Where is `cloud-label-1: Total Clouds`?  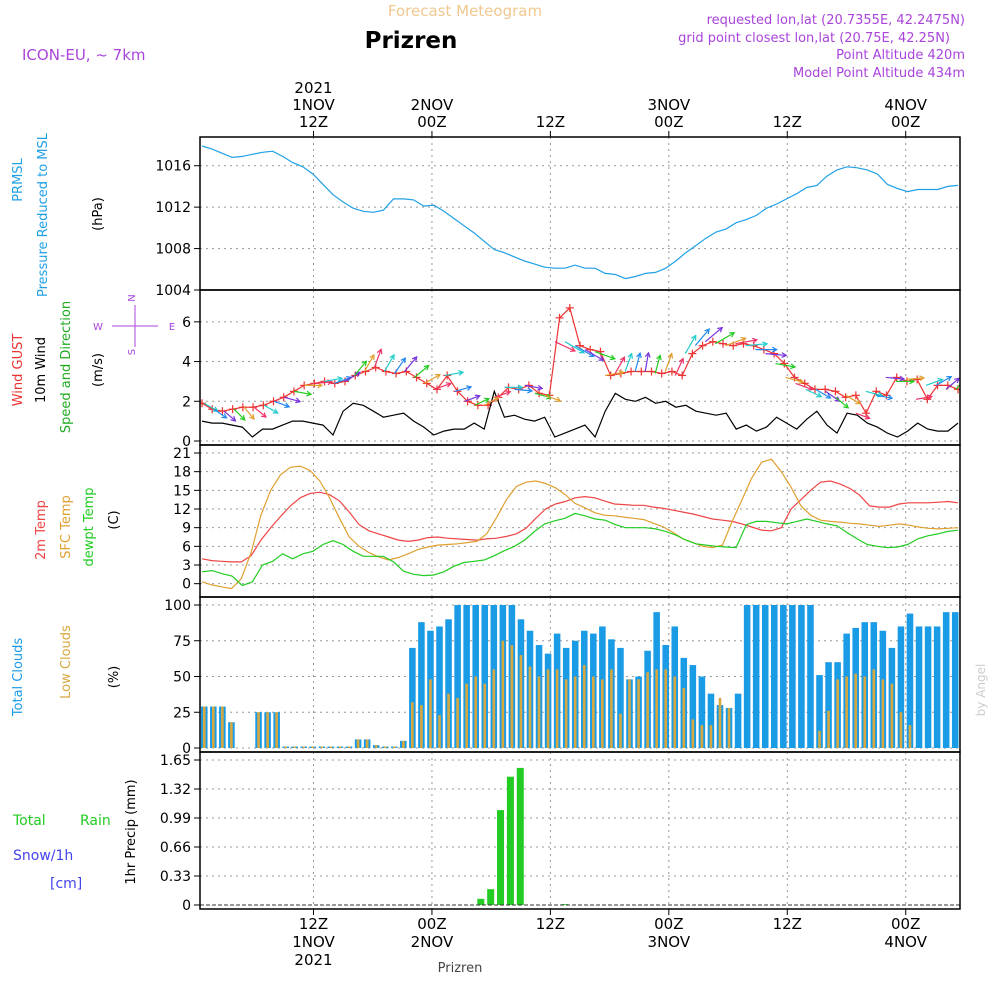
cloud-label-1: Total Clouds is located at coordinates (18, 678).